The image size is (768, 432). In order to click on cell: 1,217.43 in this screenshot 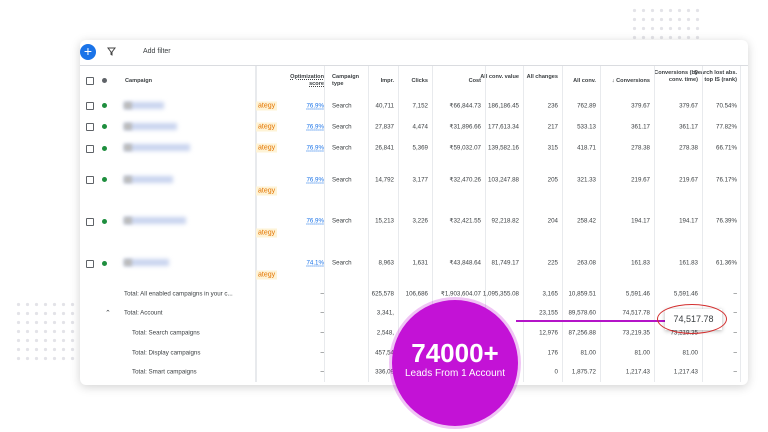, I will do `click(637, 372)`.